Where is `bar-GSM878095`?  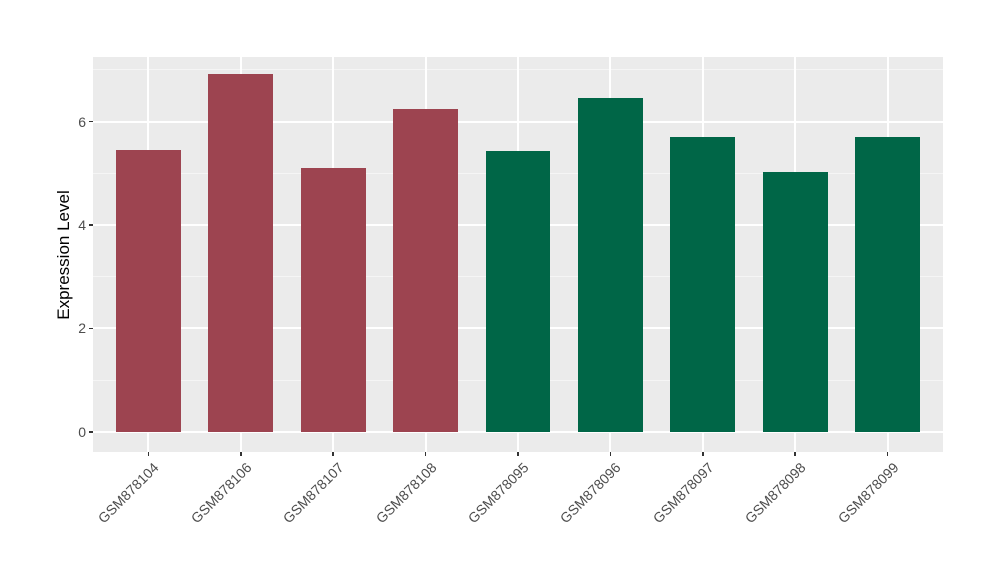
bar-GSM878095 is located at coordinates (518, 291).